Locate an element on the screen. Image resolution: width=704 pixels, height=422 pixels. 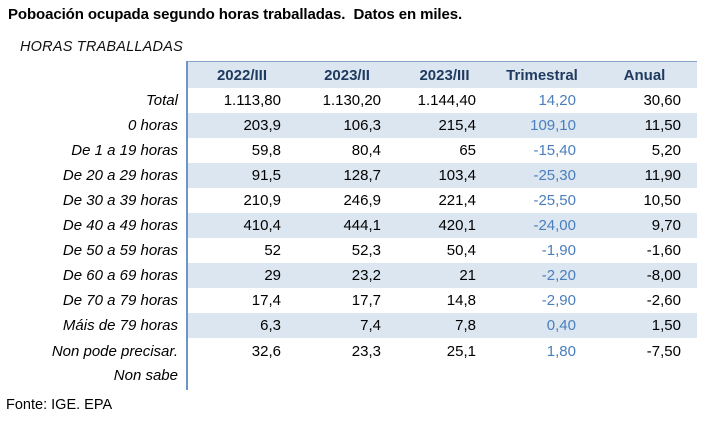
table-row: Máis de 79 horas 6,3 7,4 7,8 0,40 1,50 is located at coordinates (348, 325).